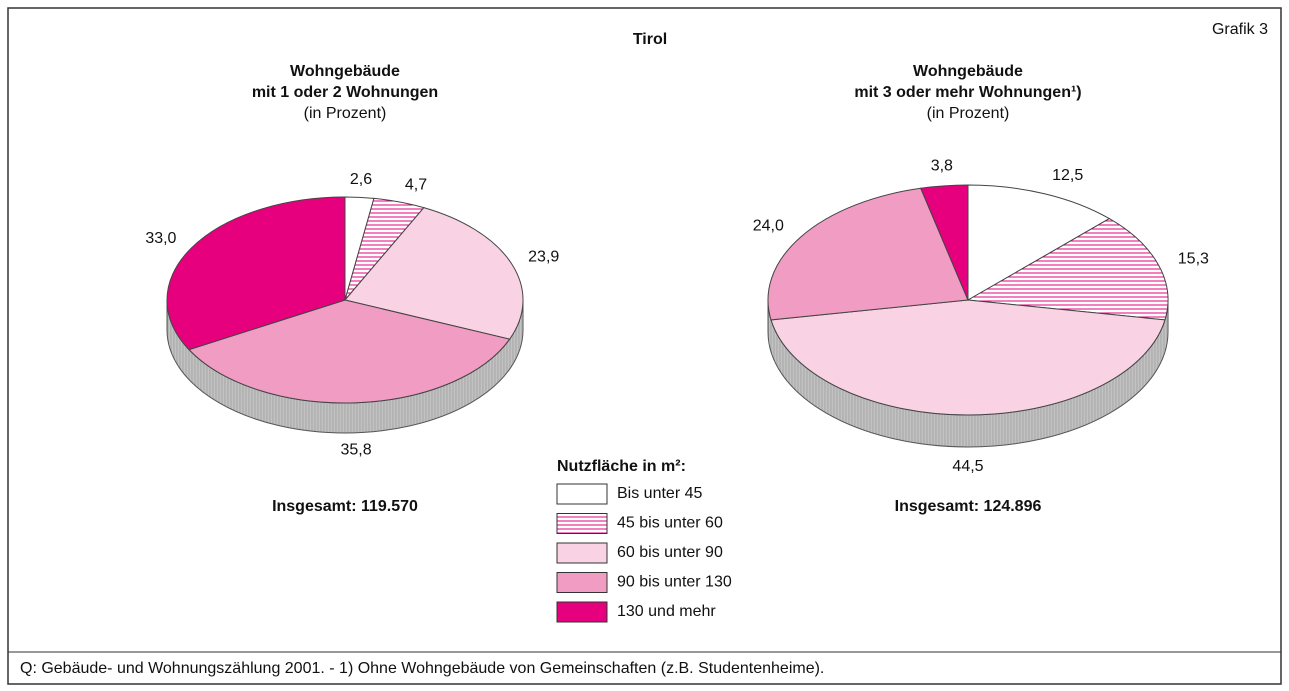 Image resolution: width=1289 pixels, height=691 pixels. I want to click on data-label: 12,5, so click(1067, 175).